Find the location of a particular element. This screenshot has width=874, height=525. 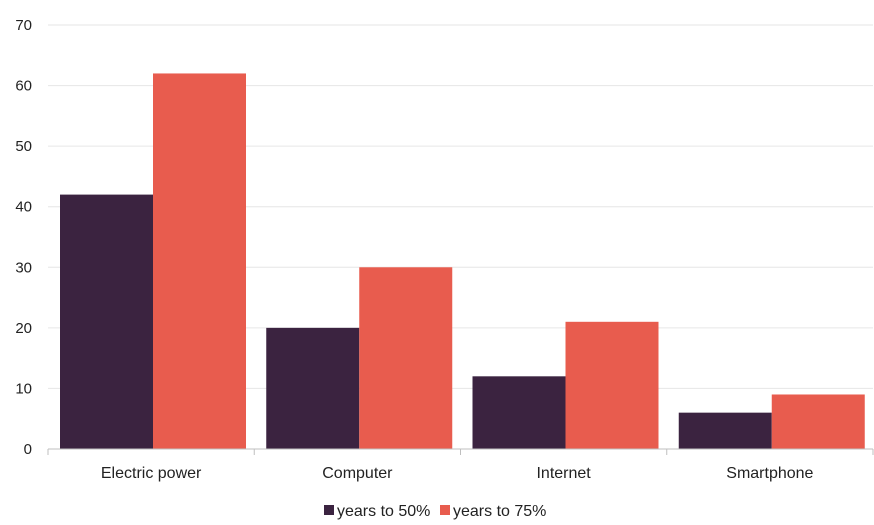

bar-years-to-50-internet is located at coordinates (519, 412).